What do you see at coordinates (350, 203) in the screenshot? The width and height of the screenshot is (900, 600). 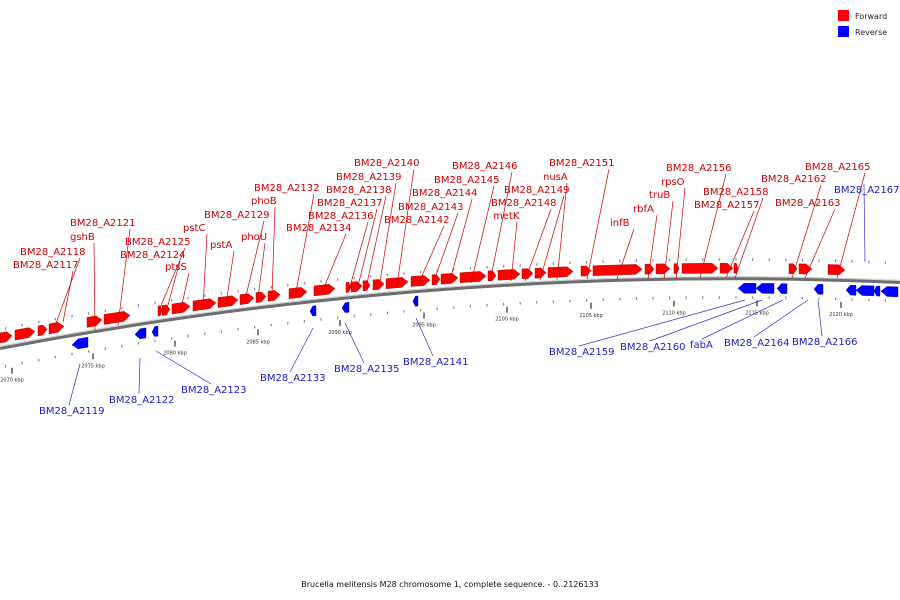 I see `gene-label-bm28-a2137: BM28_A2137` at bounding box center [350, 203].